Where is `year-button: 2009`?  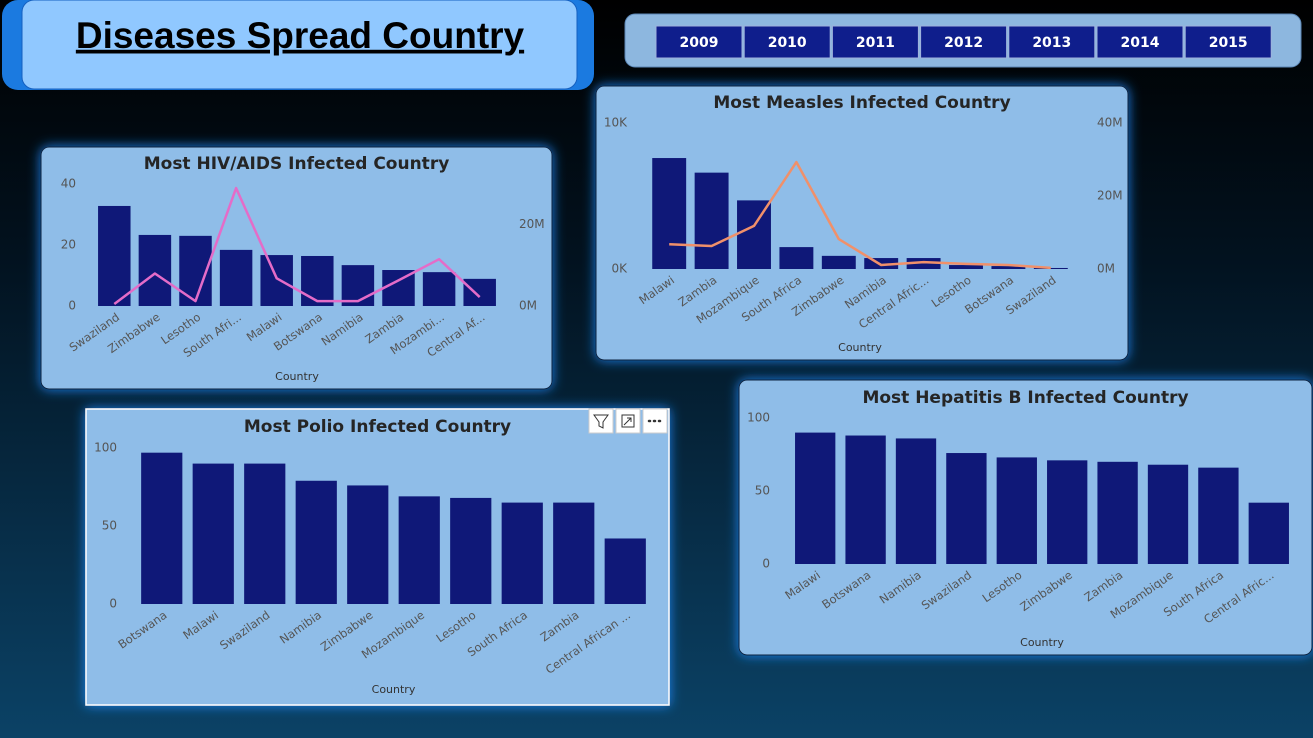
year-button: 2009 is located at coordinates (699, 42).